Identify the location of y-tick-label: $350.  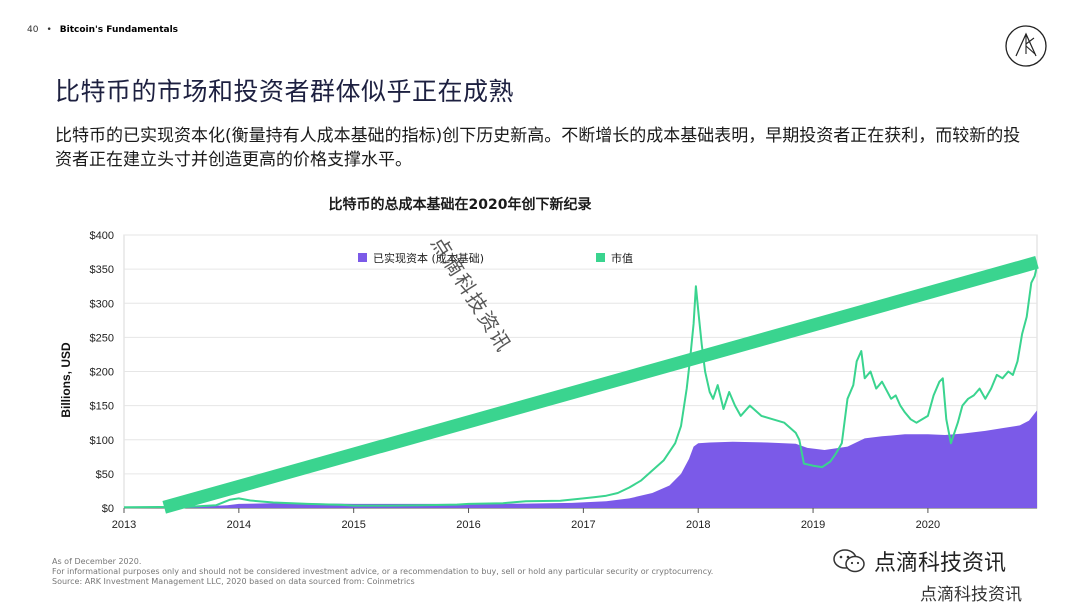
(102, 270).